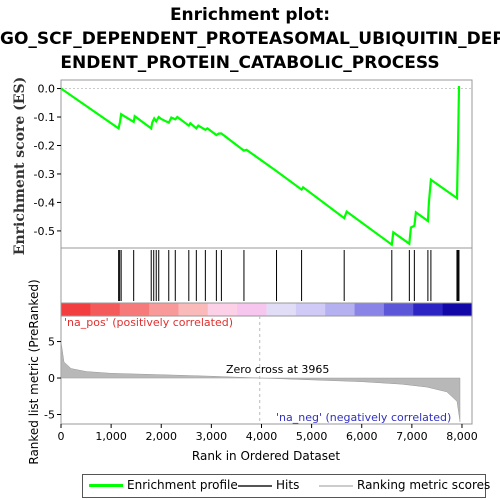 Image resolution: width=500 pixels, height=500 pixels. I want to click on rank-ytick-label: 5, so click(51, 342).